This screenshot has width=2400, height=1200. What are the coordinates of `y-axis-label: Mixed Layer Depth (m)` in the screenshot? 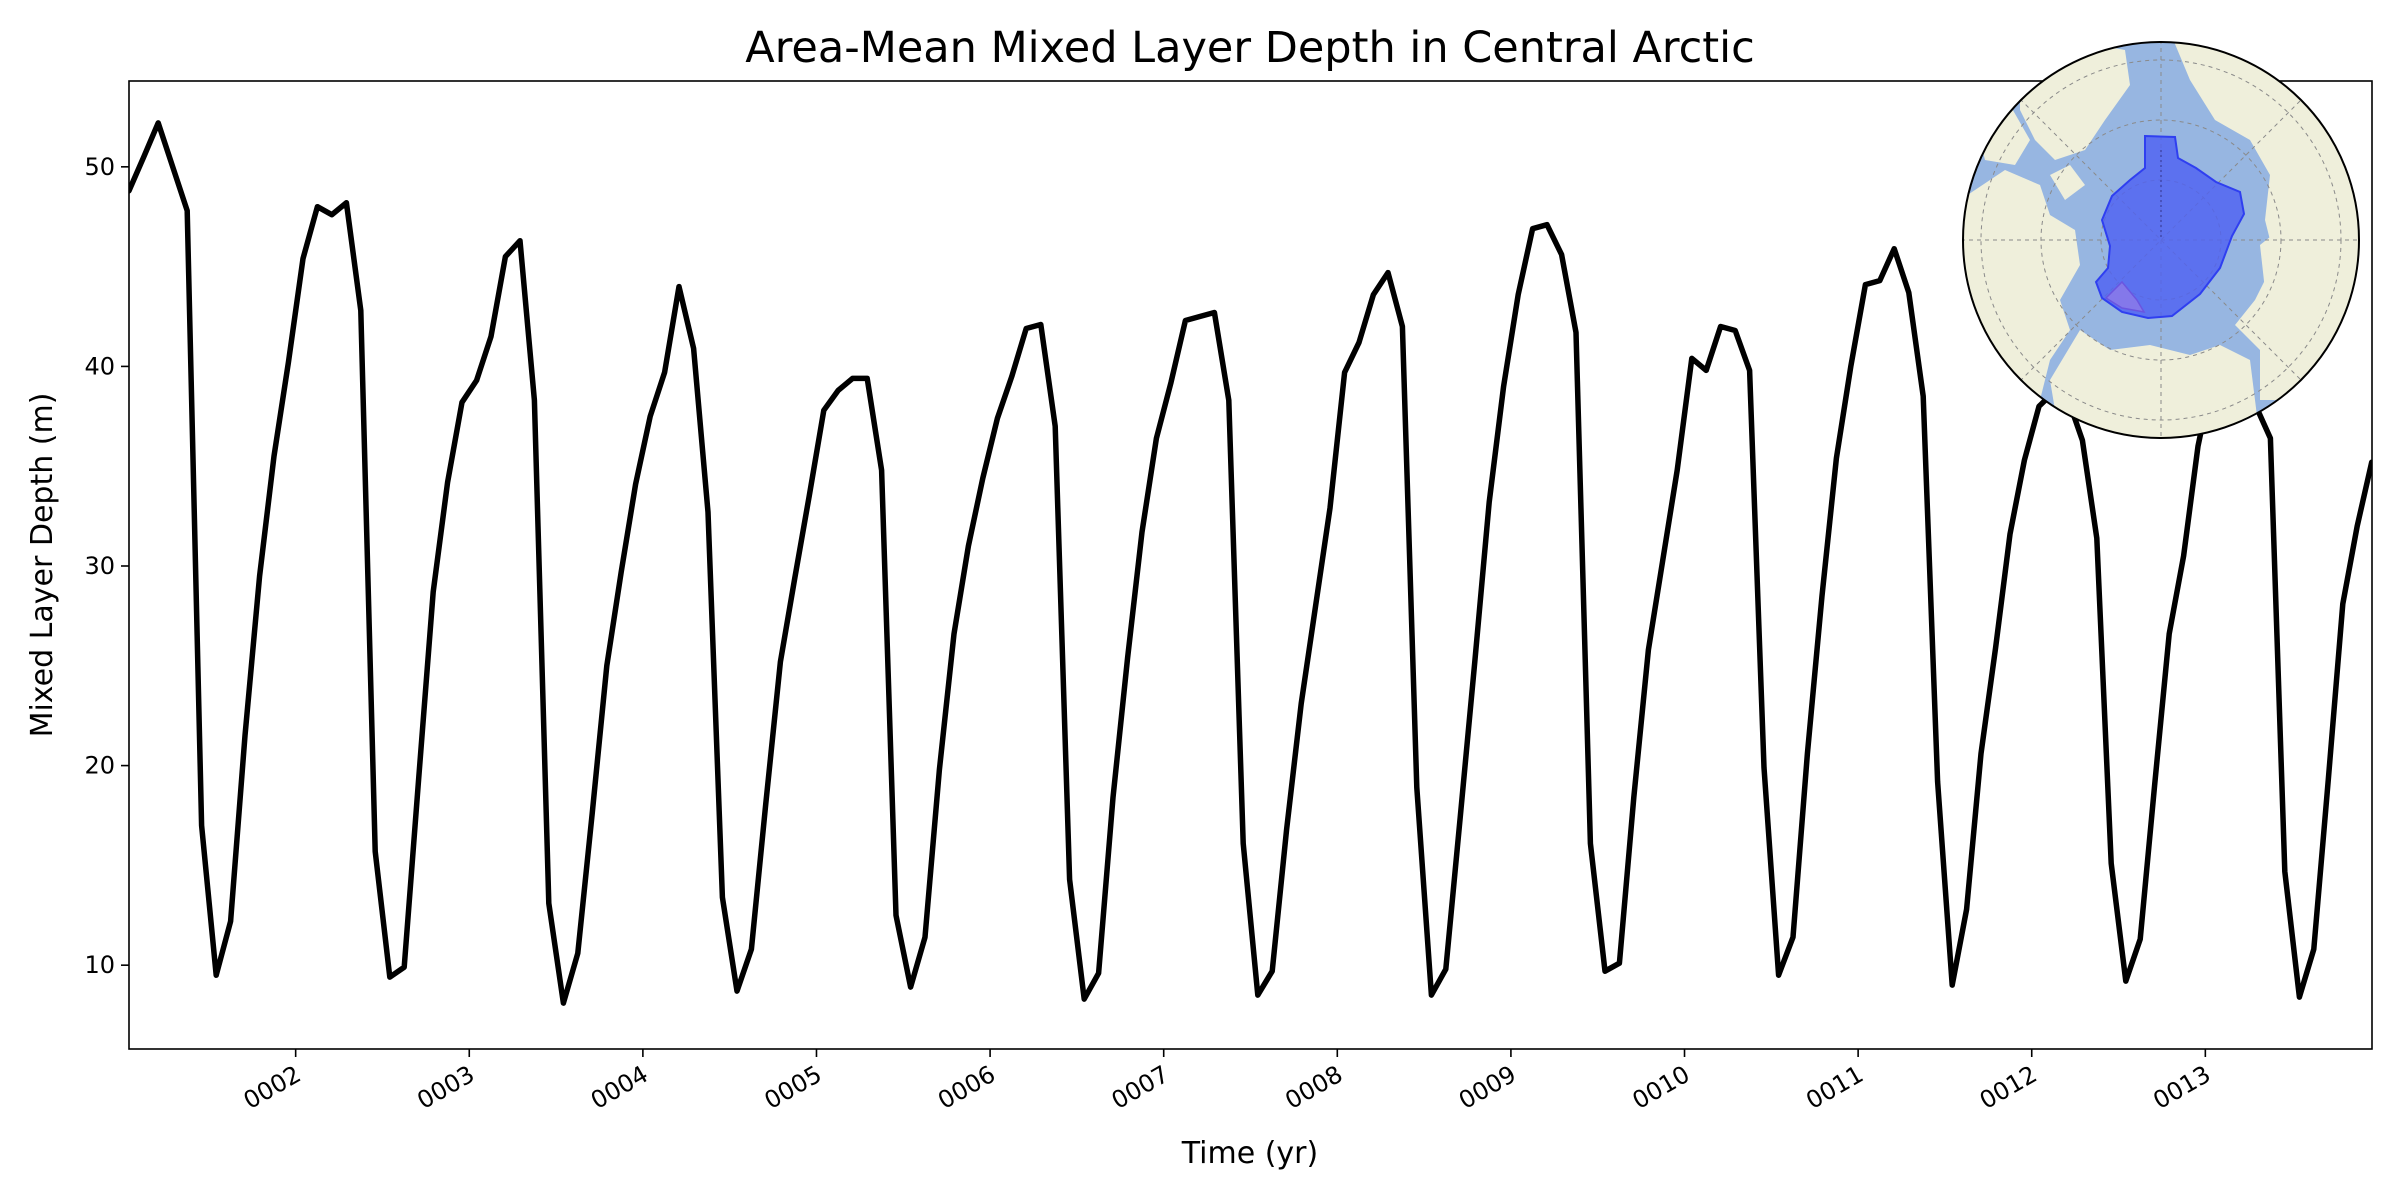 It's located at (42, 565).